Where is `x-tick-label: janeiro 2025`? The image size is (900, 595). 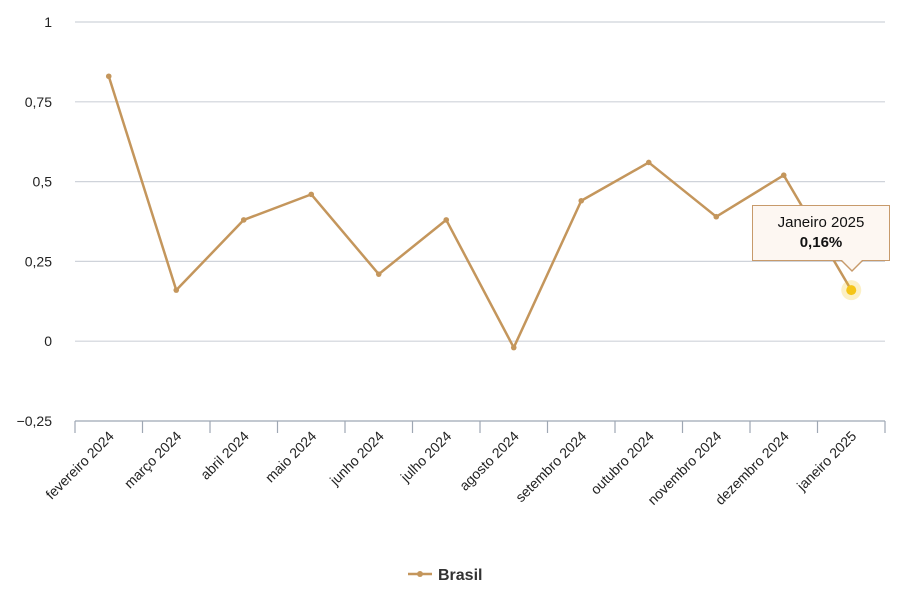 x-tick-label: janeiro 2025 is located at coordinates (826, 461).